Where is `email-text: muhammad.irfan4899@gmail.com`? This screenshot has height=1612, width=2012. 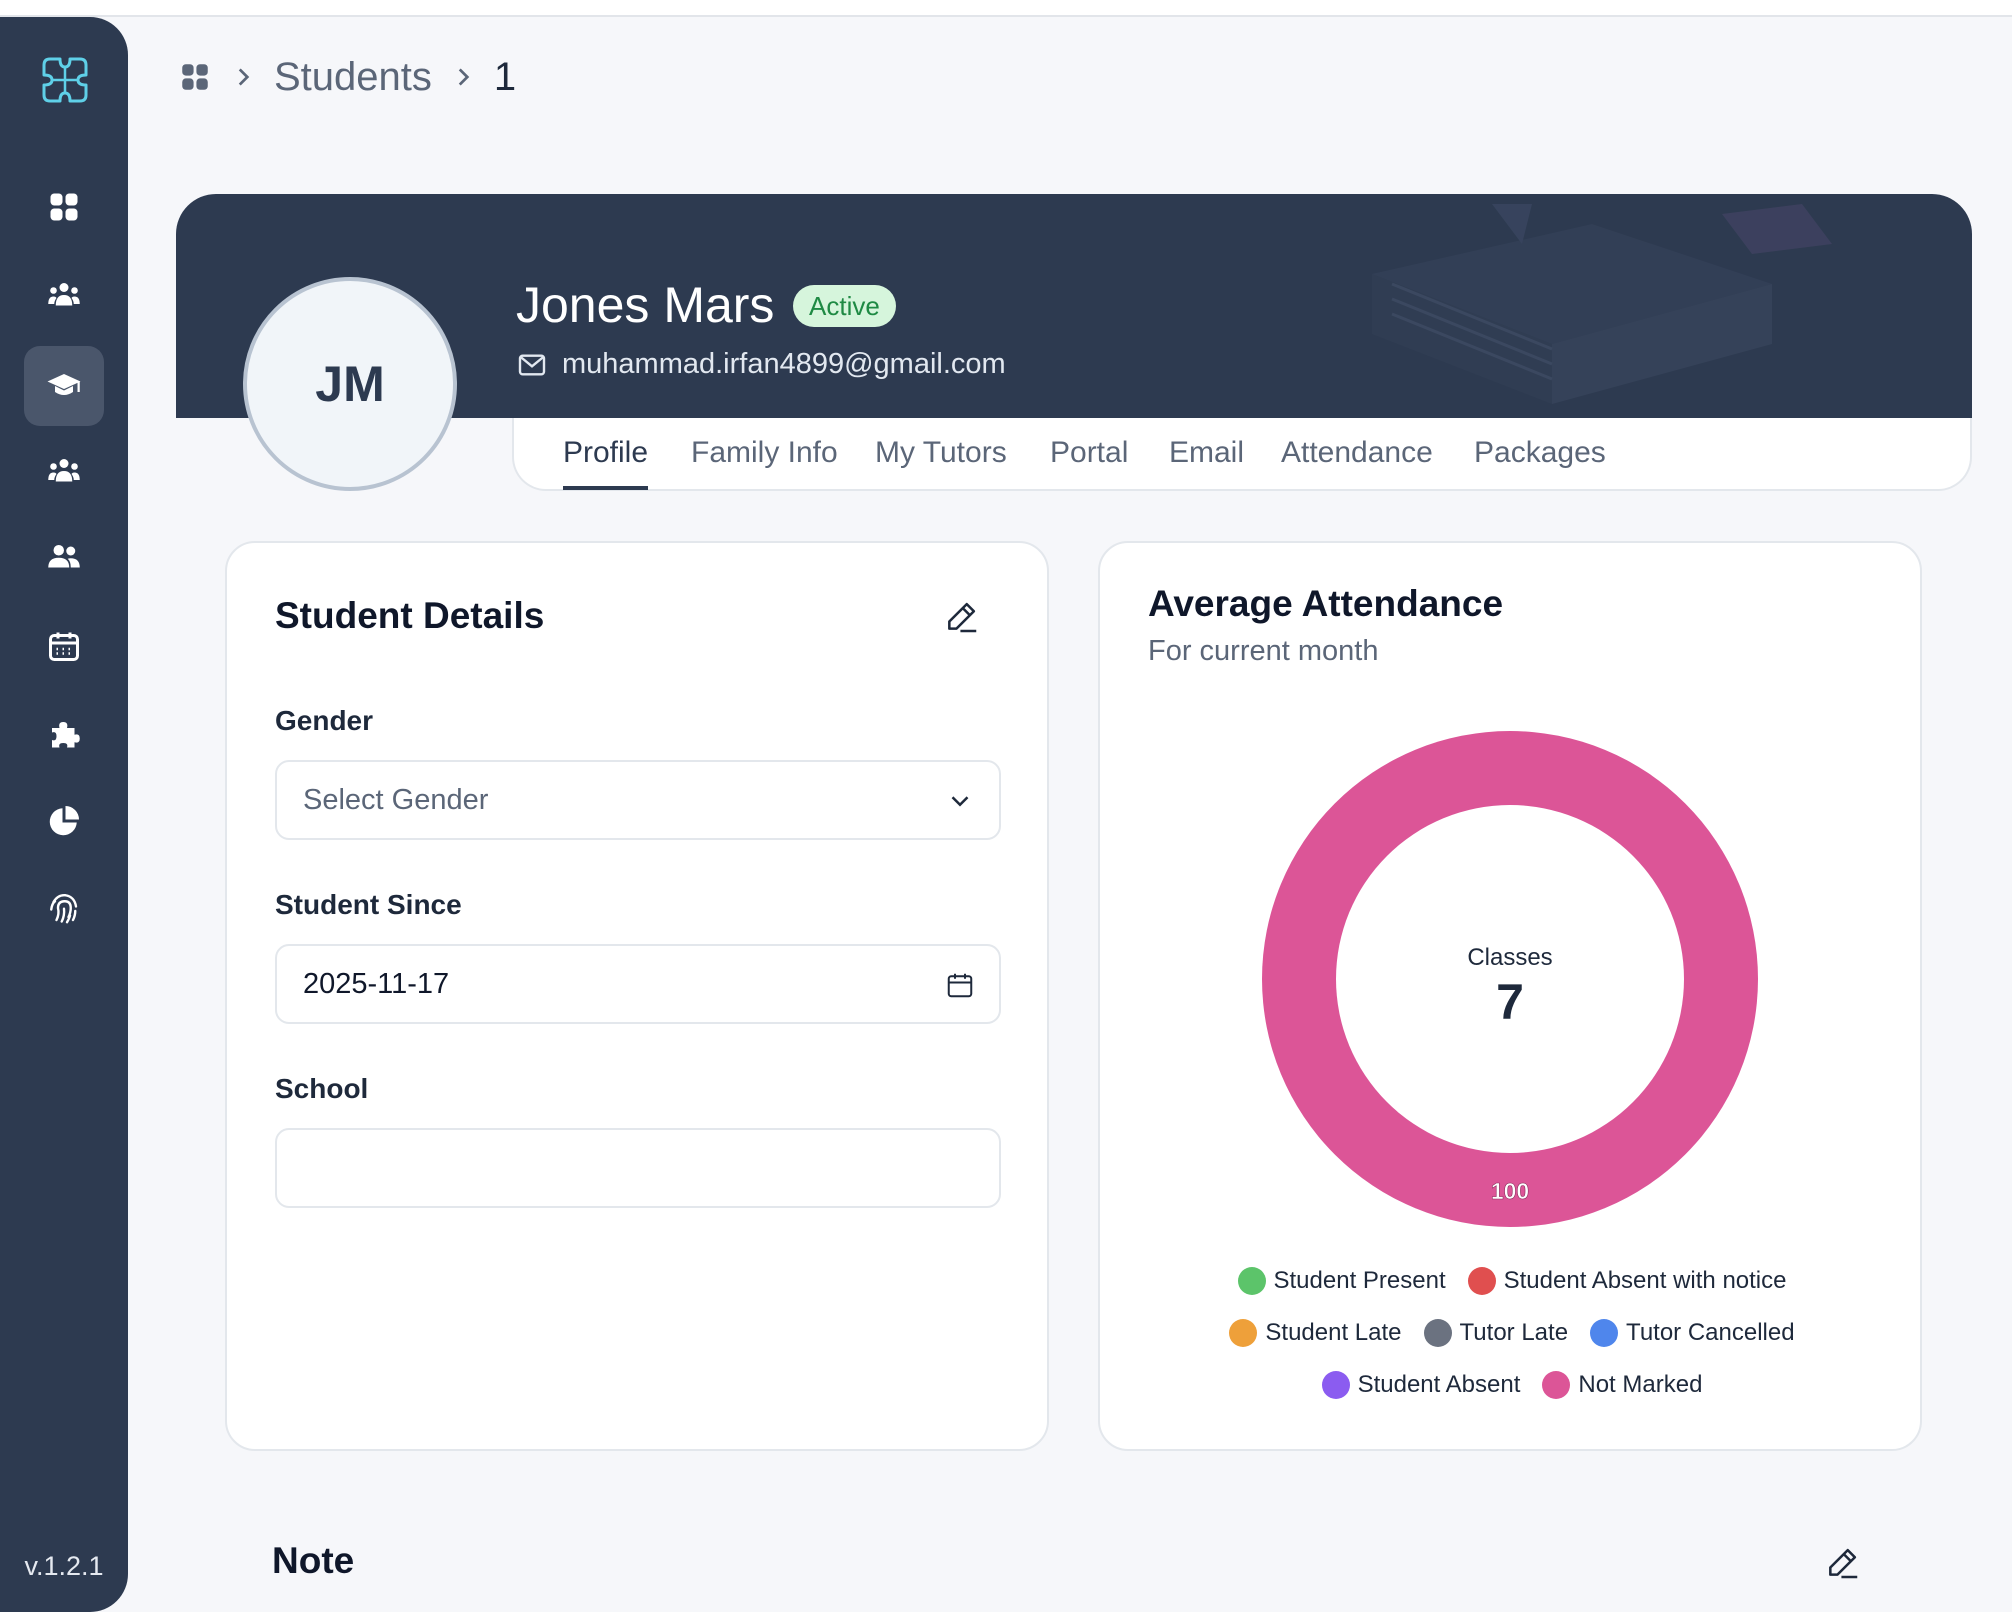
email-text: muhammad.irfan4899@gmail.com is located at coordinates (784, 364).